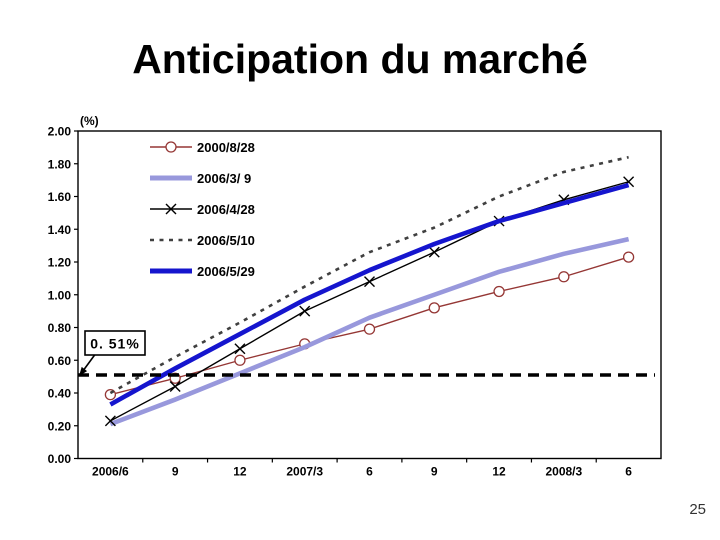 The image size is (720, 540). What do you see at coordinates (563, 472) in the screenshot?
I see `x-tick-label: 2008/3` at bounding box center [563, 472].